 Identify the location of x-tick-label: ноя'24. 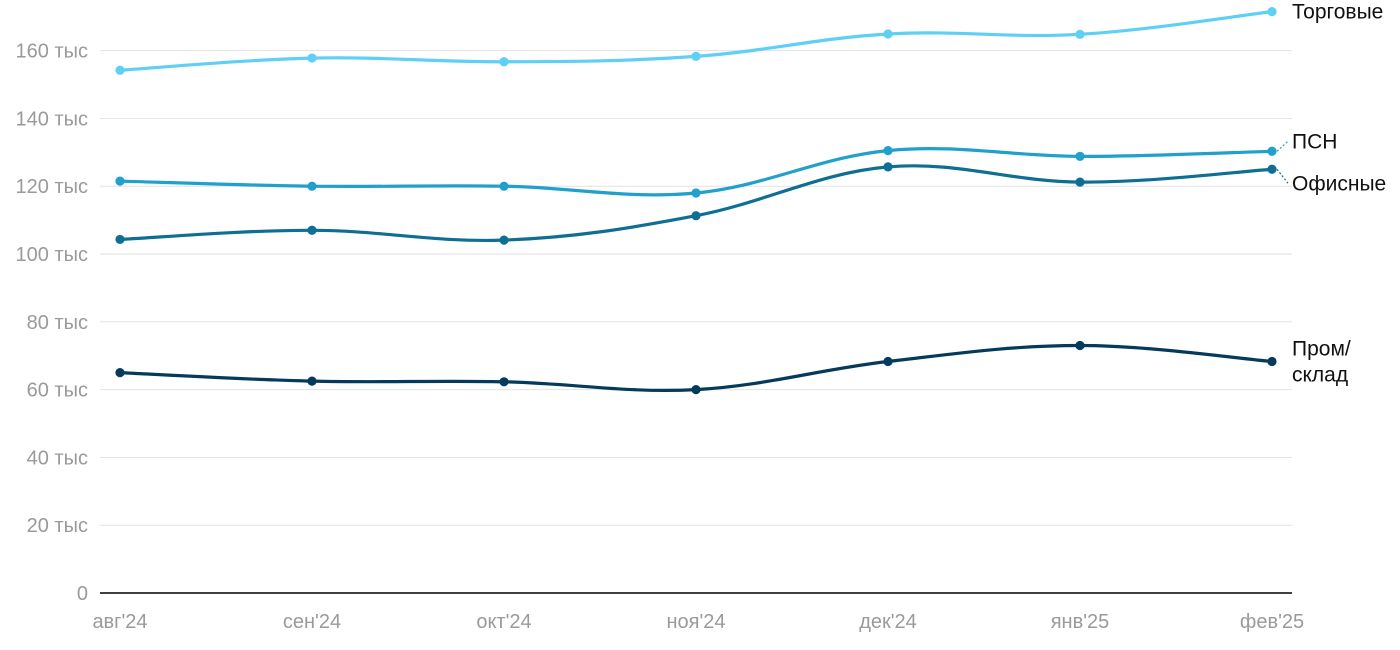
(695, 622).